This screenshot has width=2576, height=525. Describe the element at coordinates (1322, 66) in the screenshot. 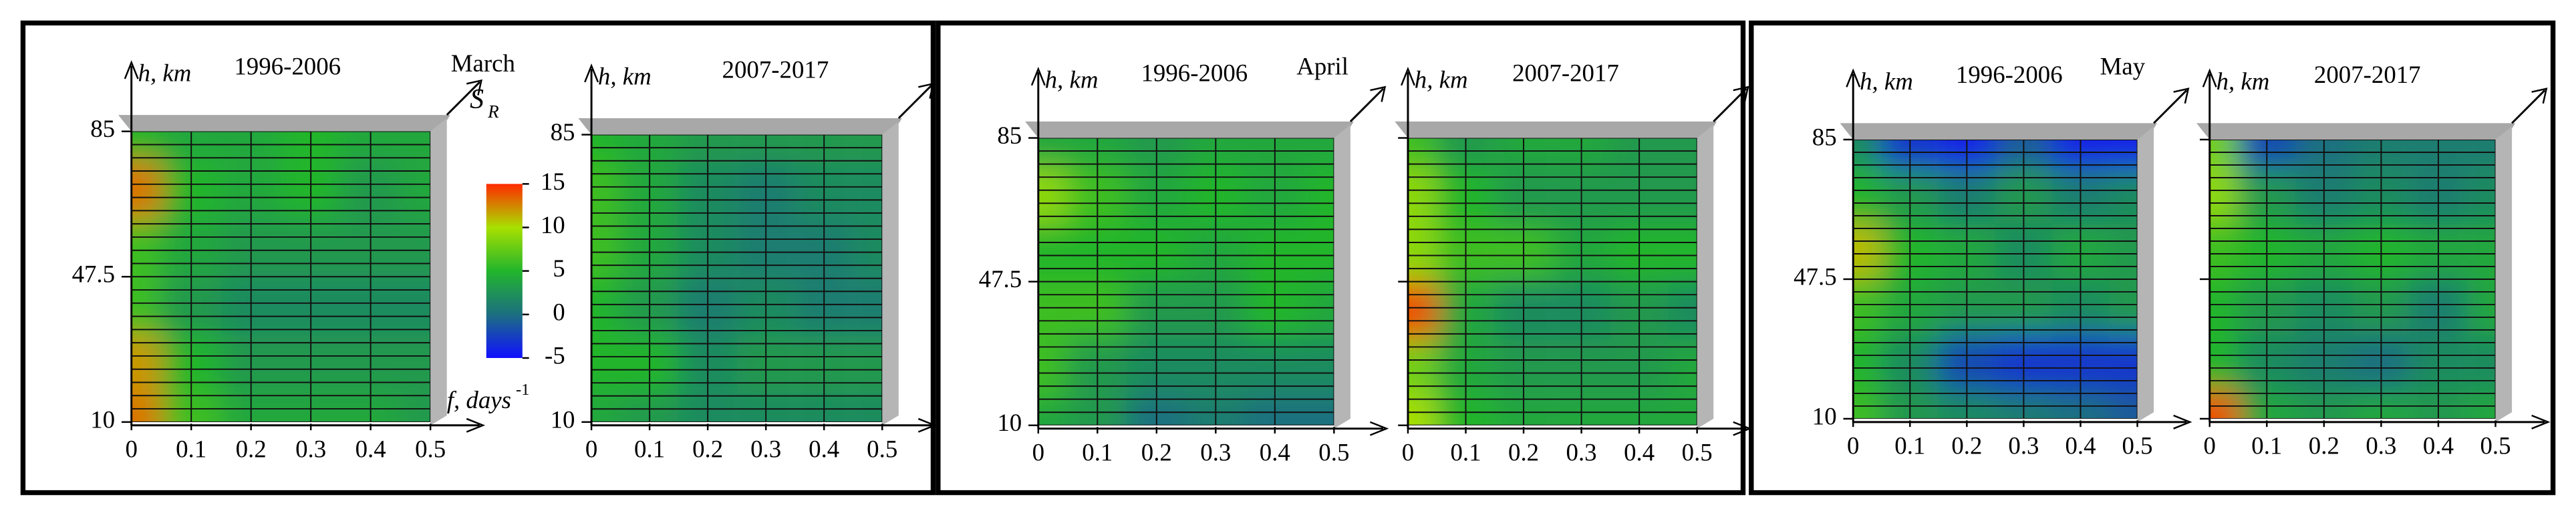

I see `month-label: April` at that location.